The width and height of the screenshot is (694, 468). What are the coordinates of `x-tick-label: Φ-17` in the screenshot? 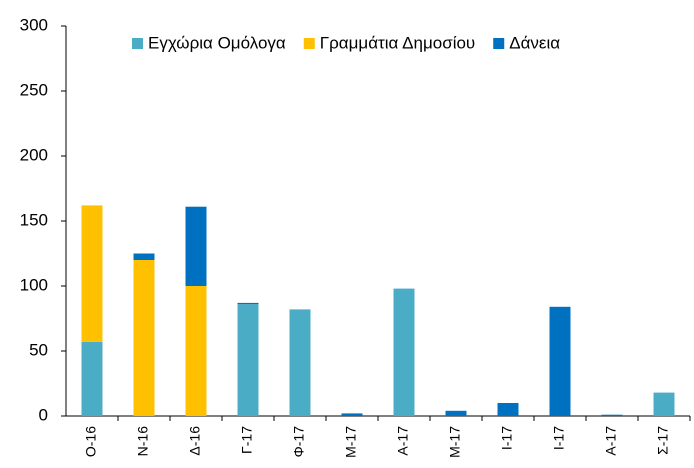 It's located at (299, 442).